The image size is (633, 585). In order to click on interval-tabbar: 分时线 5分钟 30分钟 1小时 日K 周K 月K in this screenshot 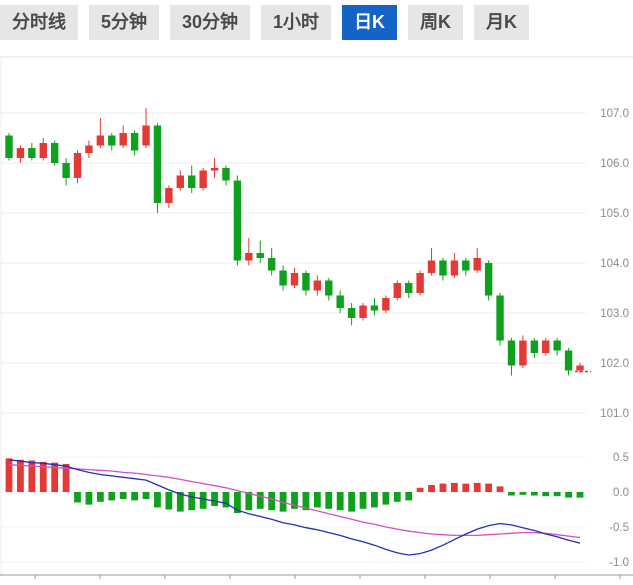, I will do `click(316, 22)`.